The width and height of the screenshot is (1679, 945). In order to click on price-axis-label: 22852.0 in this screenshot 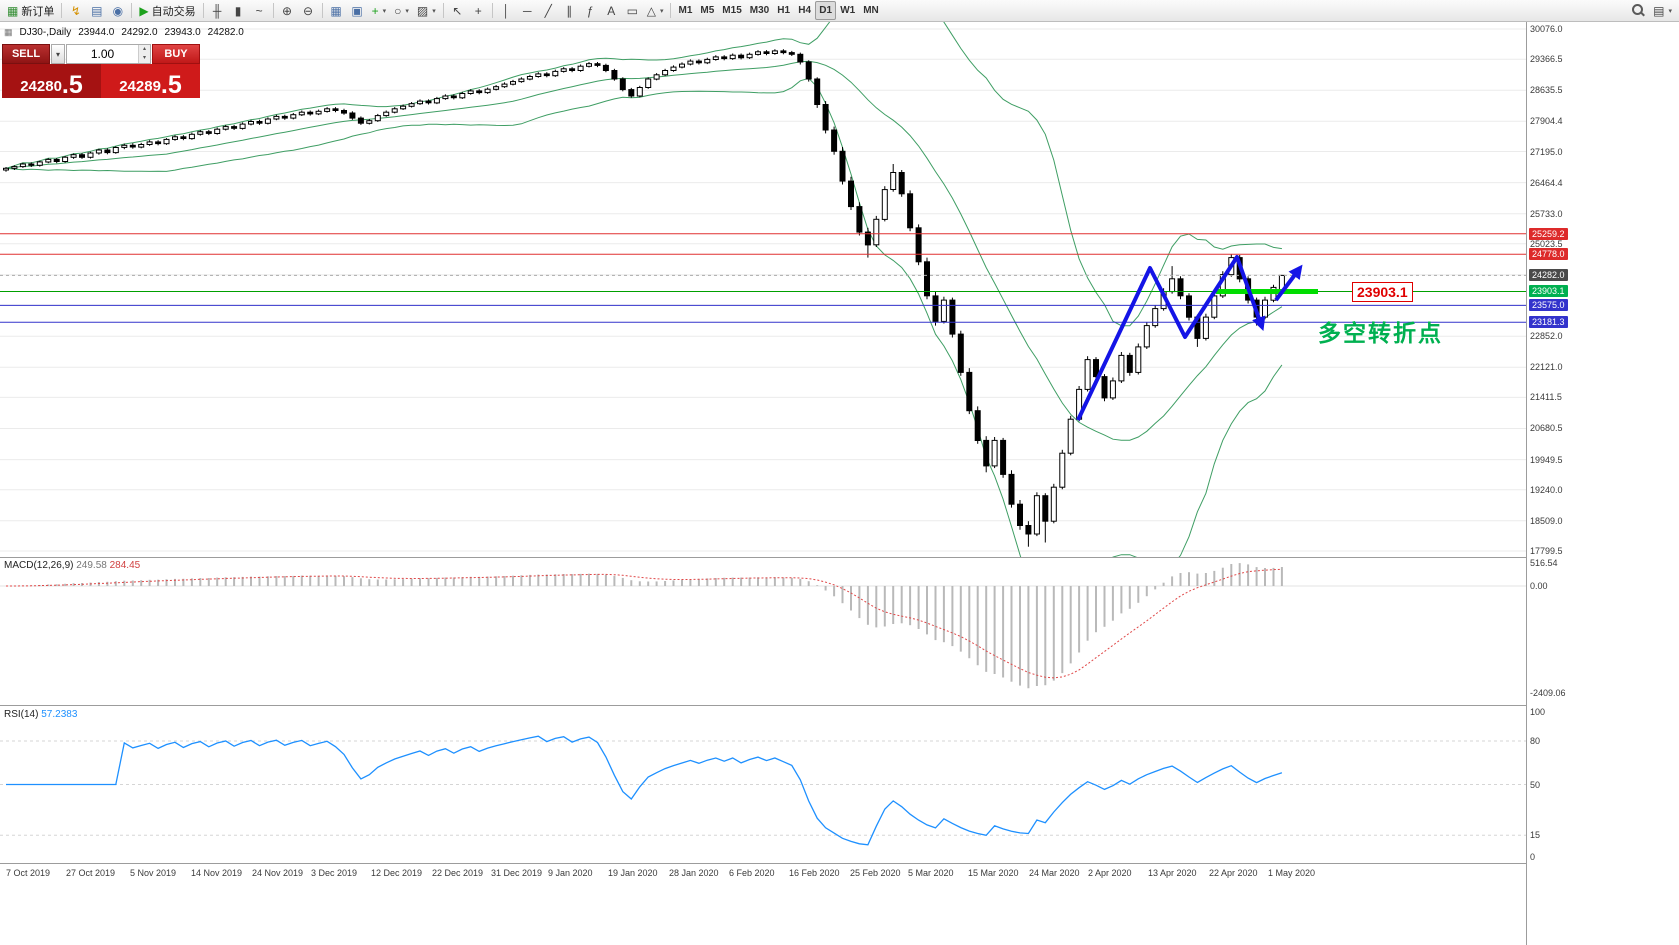, I will do `click(1546, 336)`.